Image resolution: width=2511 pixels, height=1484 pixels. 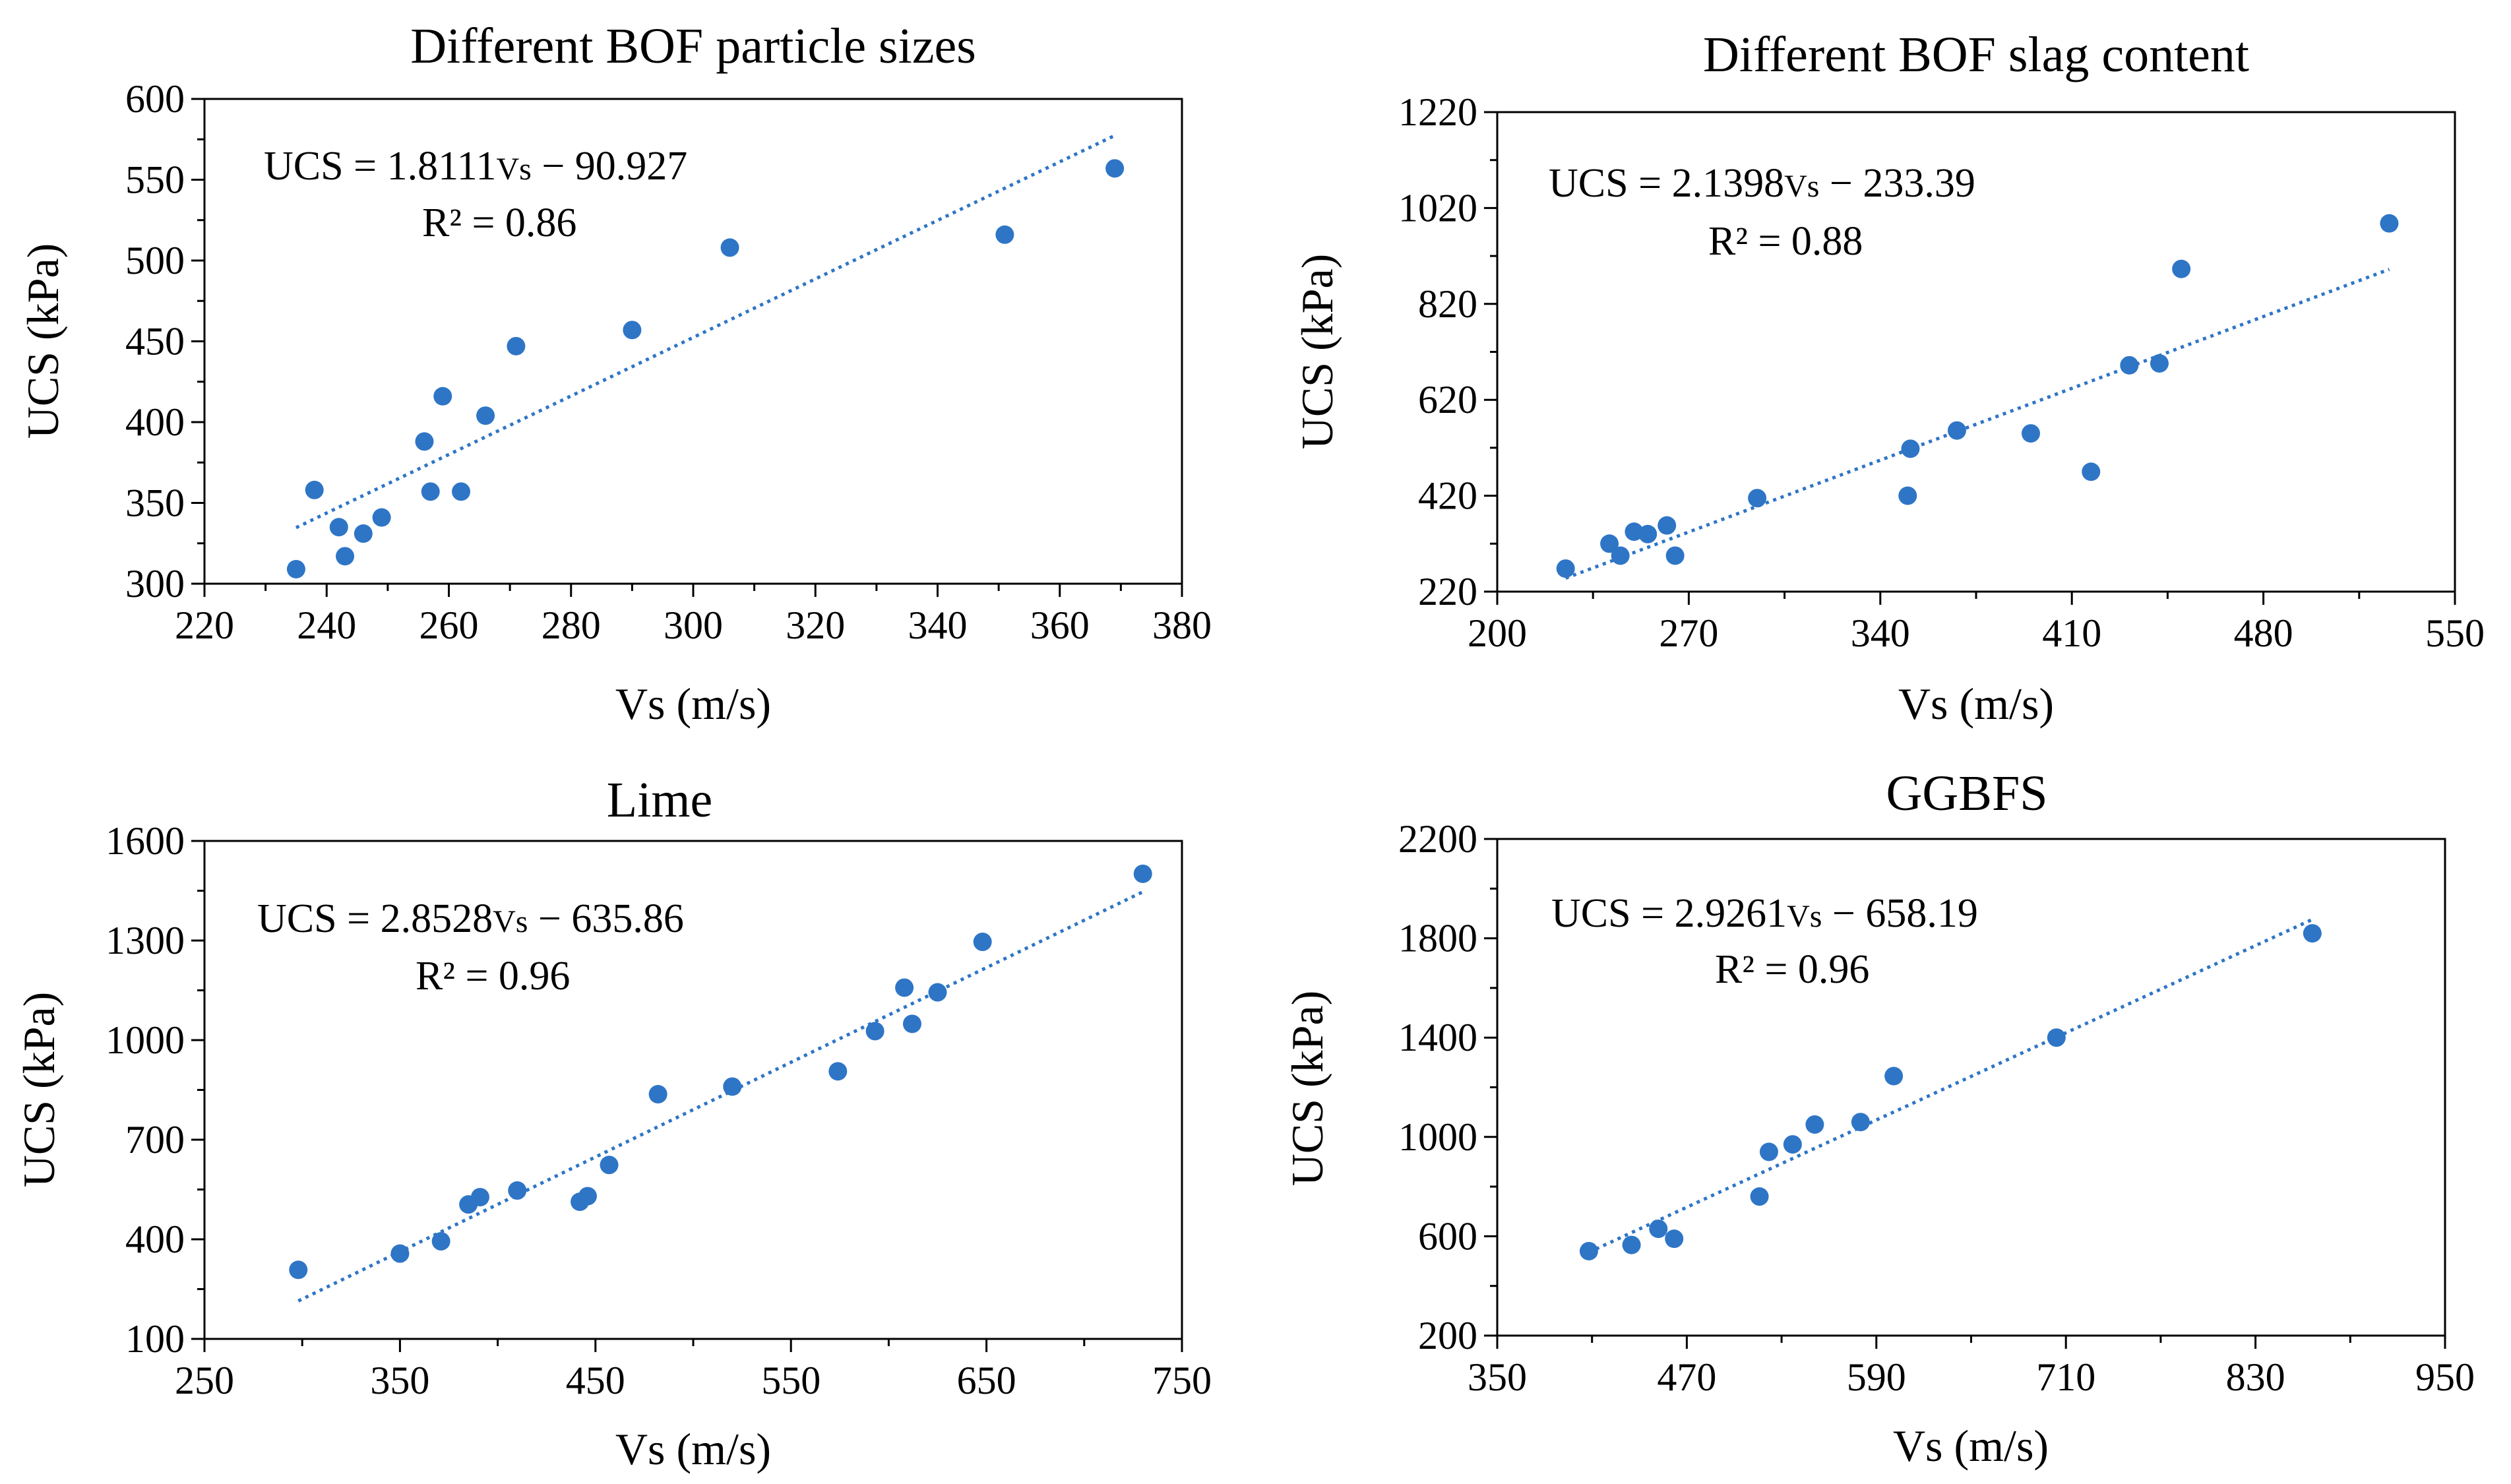 What do you see at coordinates (470, 919) in the screenshot?
I see `equation: UCS = 2.8528Vs − 635.86` at bounding box center [470, 919].